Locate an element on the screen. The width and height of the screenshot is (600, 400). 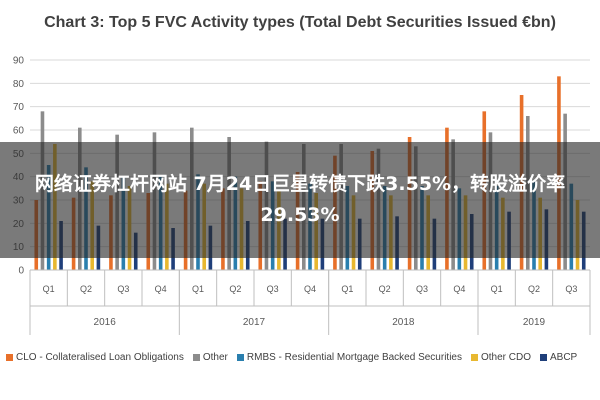
legend-item: ABCP is located at coordinates (558, 357).